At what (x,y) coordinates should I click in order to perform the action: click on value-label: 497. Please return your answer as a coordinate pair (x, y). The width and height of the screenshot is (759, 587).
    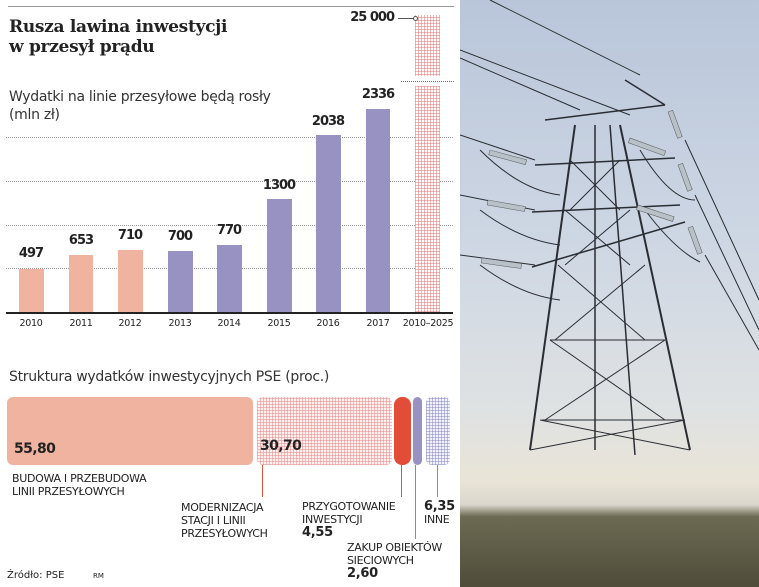
    Looking at the image, I should click on (31, 253).